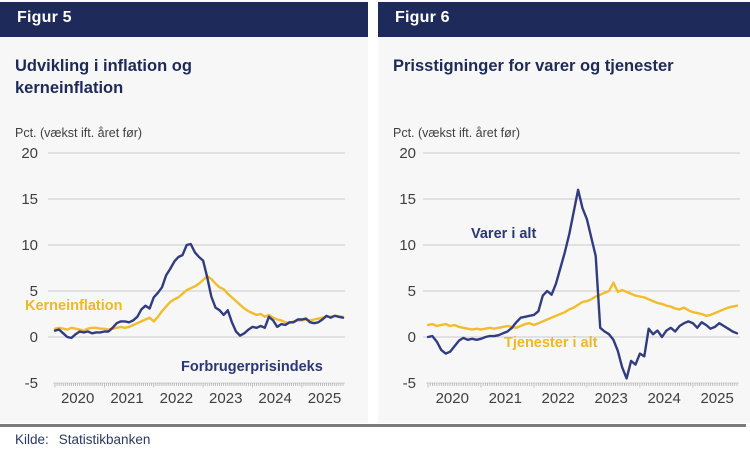 The width and height of the screenshot is (750, 459). What do you see at coordinates (582, 306) in the screenshot?
I see `series-line-tjenester-i-alt` at bounding box center [582, 306].